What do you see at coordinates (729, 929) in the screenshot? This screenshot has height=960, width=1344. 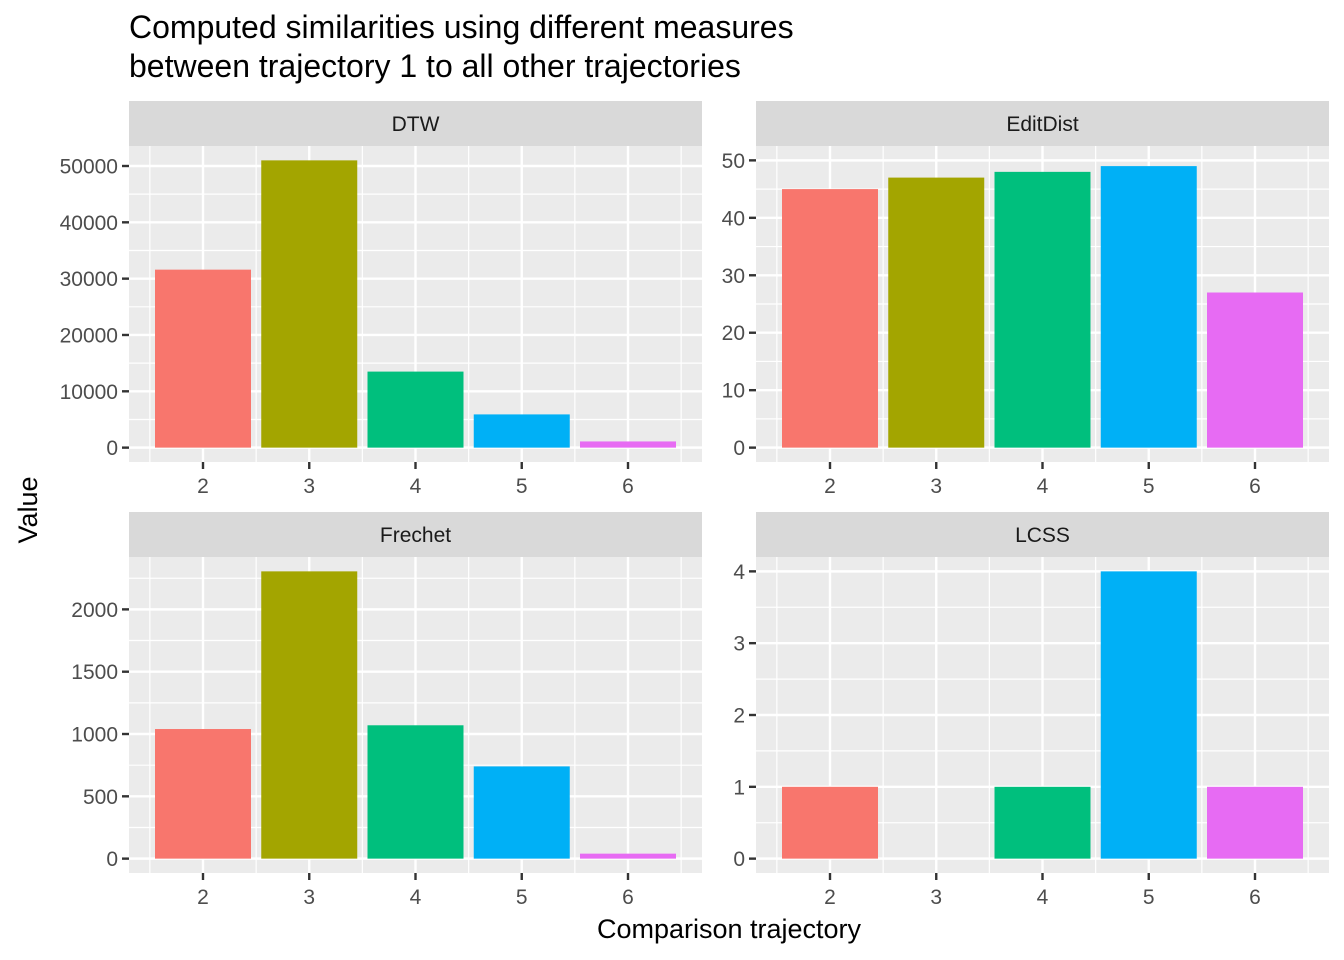 I see `x-axis-title: Comparison trajectory` at bounding box center [729, 929].